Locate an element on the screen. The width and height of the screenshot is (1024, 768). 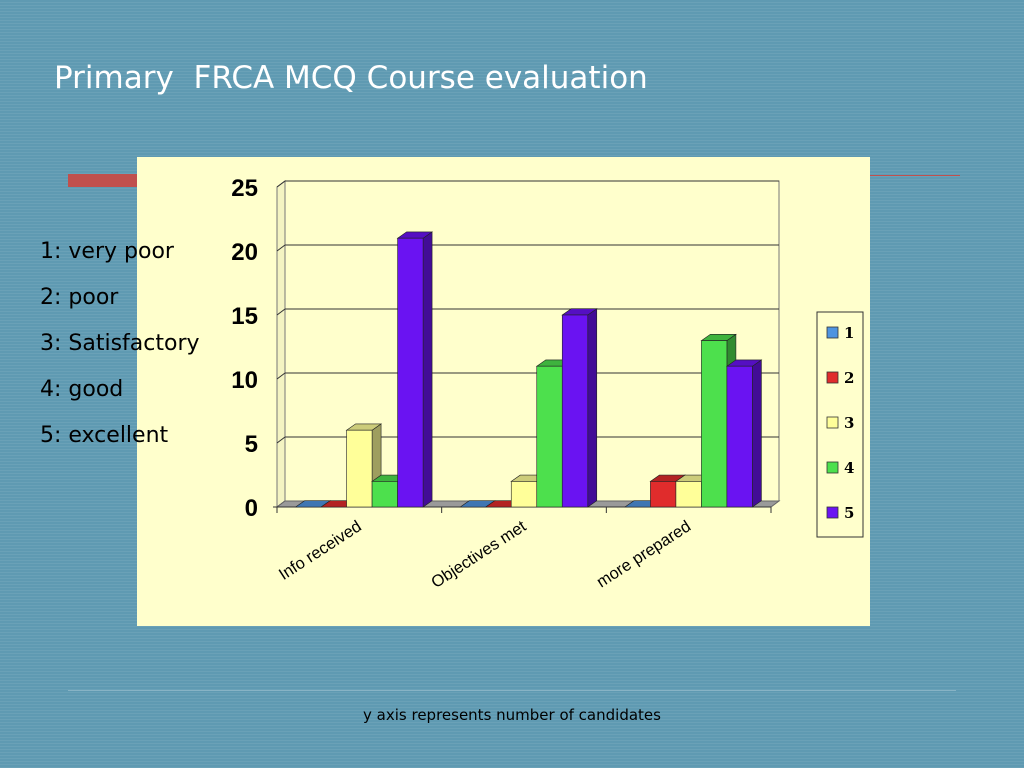
legend-label: 4 is located at coordinates (849, 468).